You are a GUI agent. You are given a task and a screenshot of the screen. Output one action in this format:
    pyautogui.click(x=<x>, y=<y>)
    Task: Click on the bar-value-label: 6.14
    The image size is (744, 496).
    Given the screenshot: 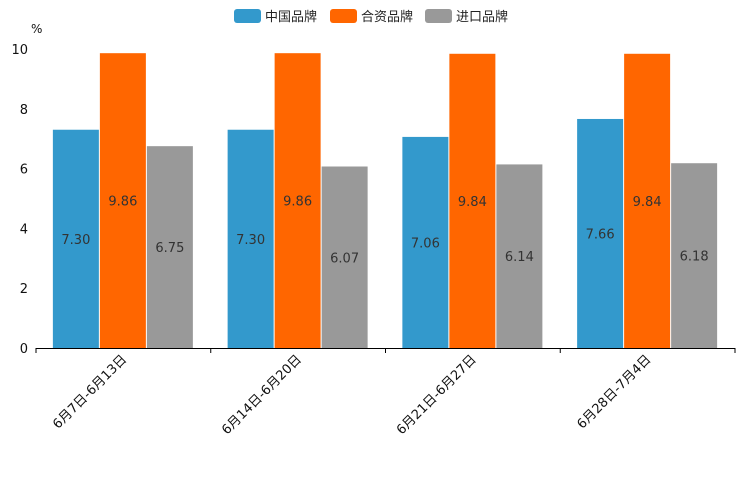 What is the action you would take?
    pyautogui.click(x=519, y=257)
    